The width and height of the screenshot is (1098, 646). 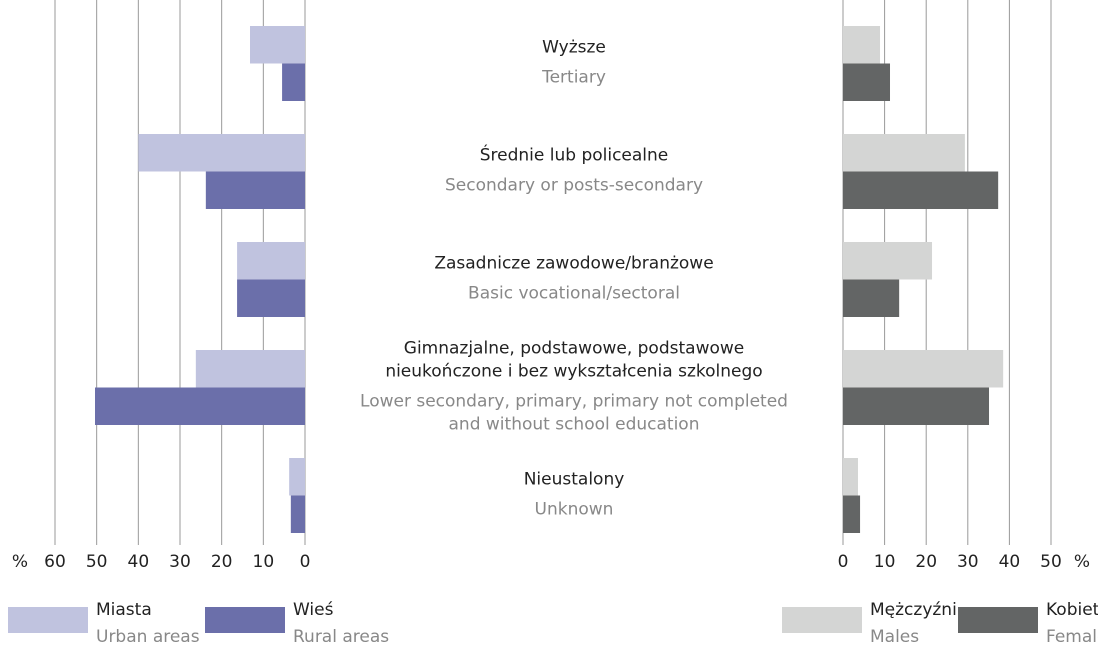 I want to click on category-label-en: Secondary or posts-secondary, so click(x=574, y=186).